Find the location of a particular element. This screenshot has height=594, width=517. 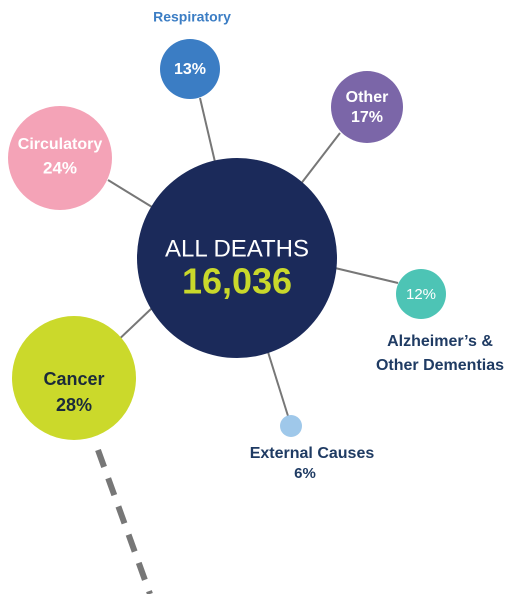

center-value: 16,036 is located at coordinates (237, 281).